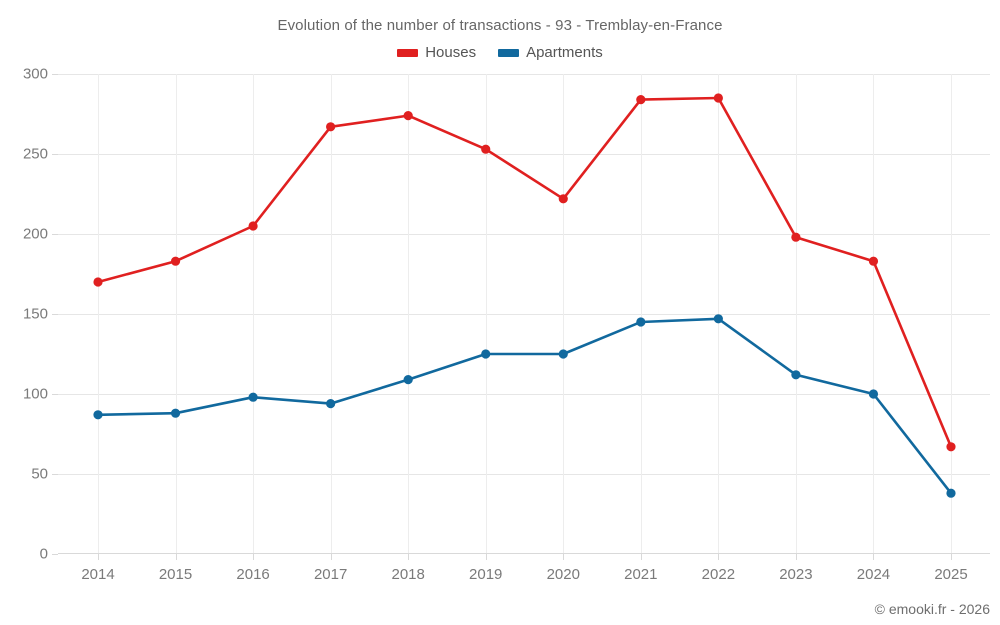 The height and width of the screenshot is (625, 1000). I want to click on x-axis-tick-label: 2016, so click(253, 574).